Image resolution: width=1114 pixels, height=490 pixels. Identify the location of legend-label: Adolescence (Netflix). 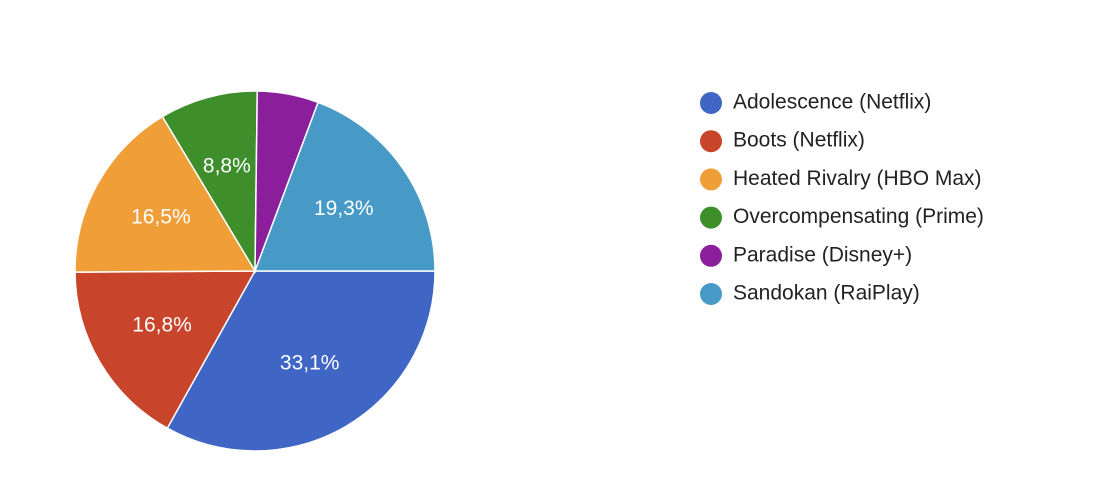
(832, 102).